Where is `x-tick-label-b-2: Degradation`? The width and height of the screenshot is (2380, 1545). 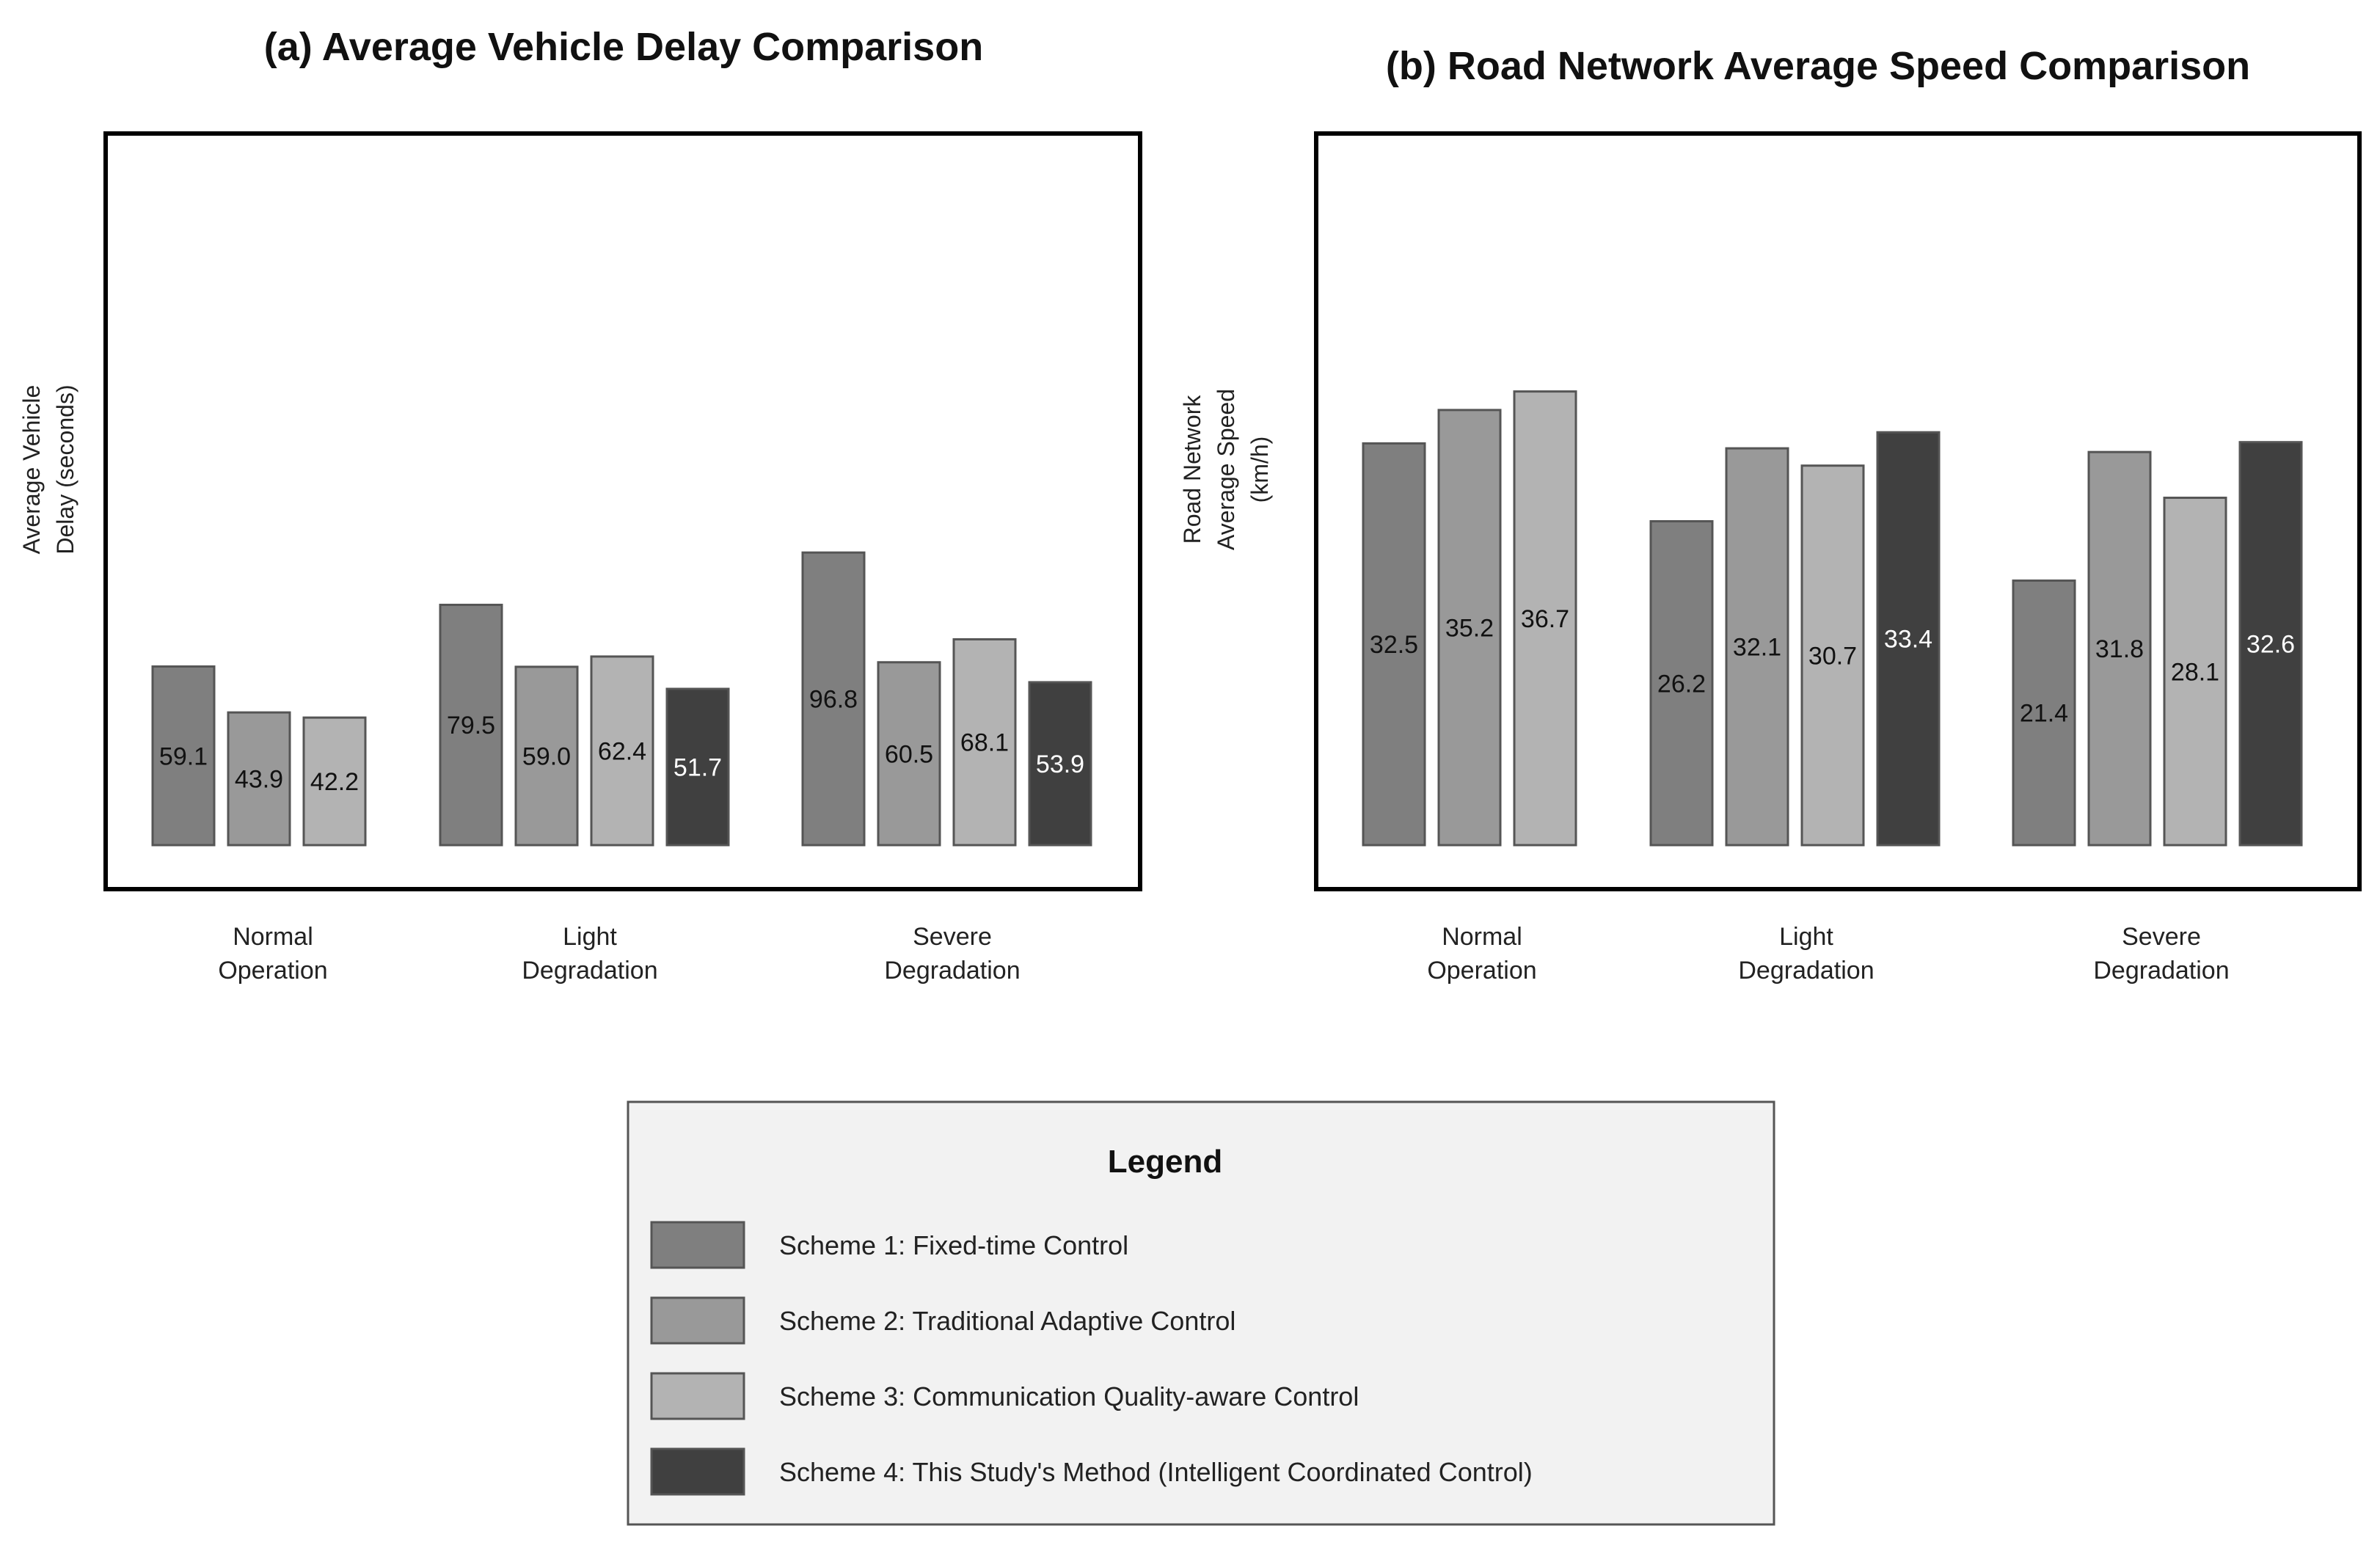
x-tick-label-b-2: Degradation is located at coordinates (1806, 971).